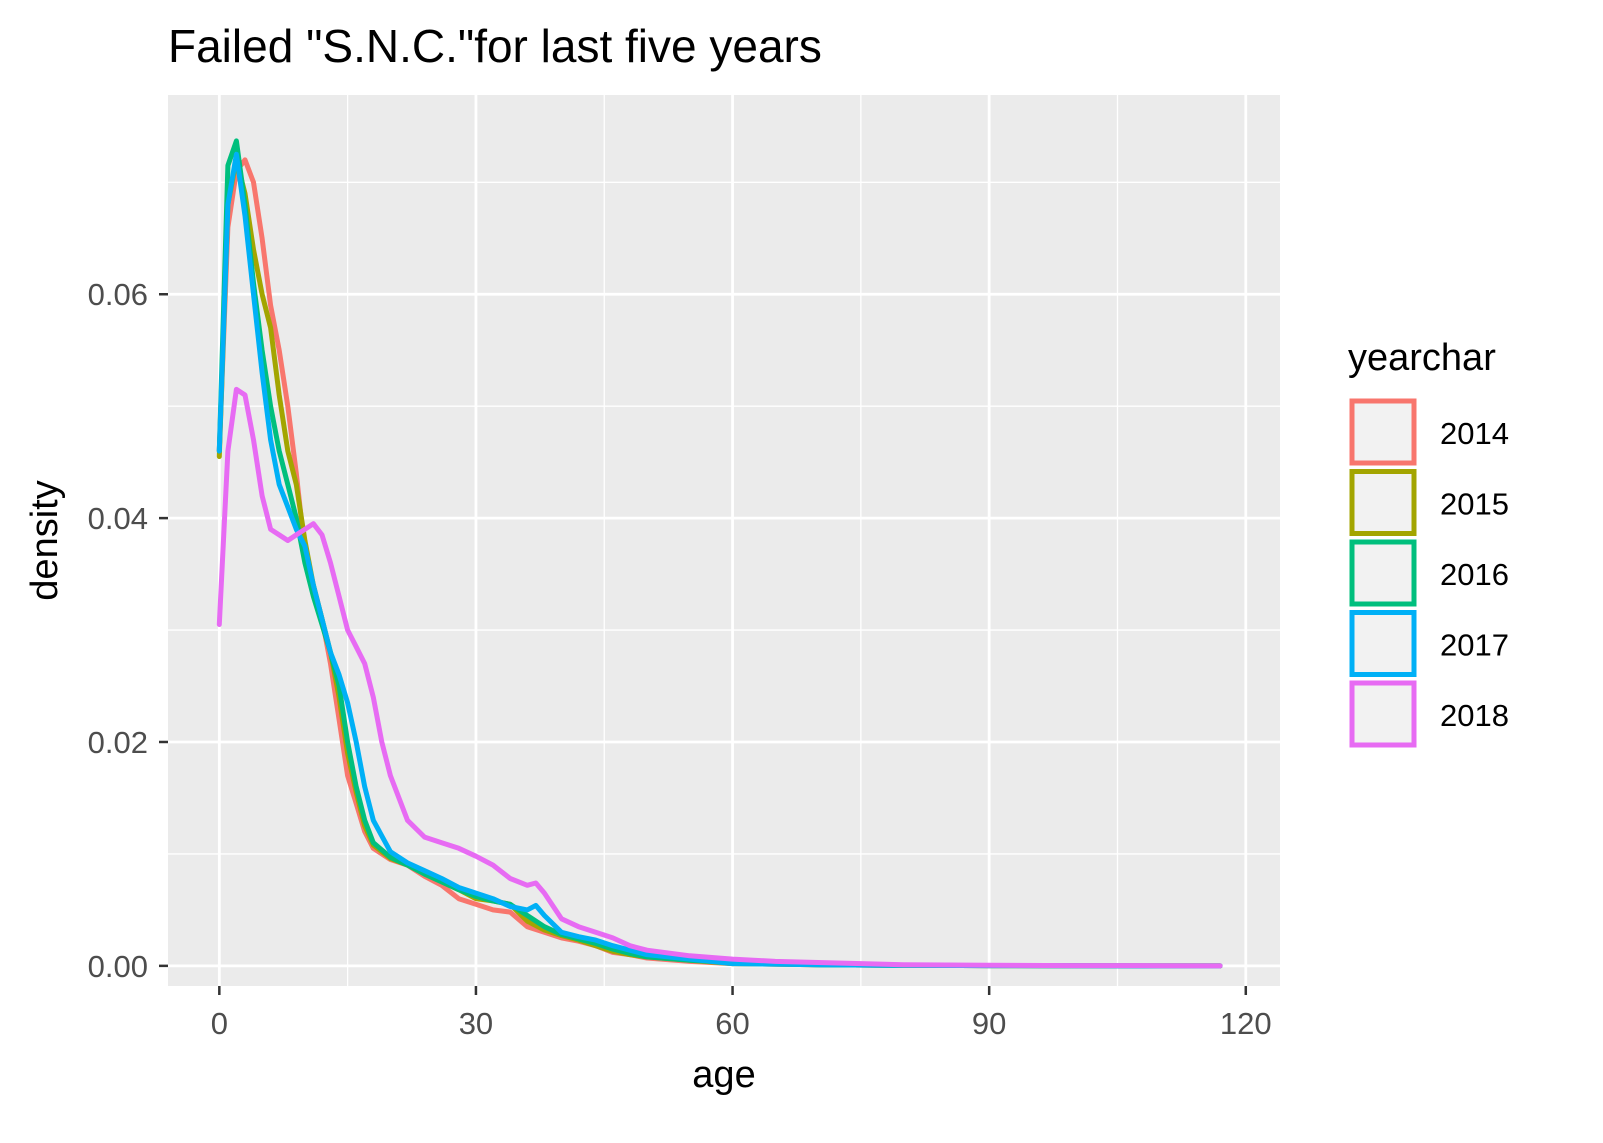 The image size is (1603, 1143). Describe the element at coordinates (476, 1023) in the screenshot. I see `x-tick-label: 30` at that location.